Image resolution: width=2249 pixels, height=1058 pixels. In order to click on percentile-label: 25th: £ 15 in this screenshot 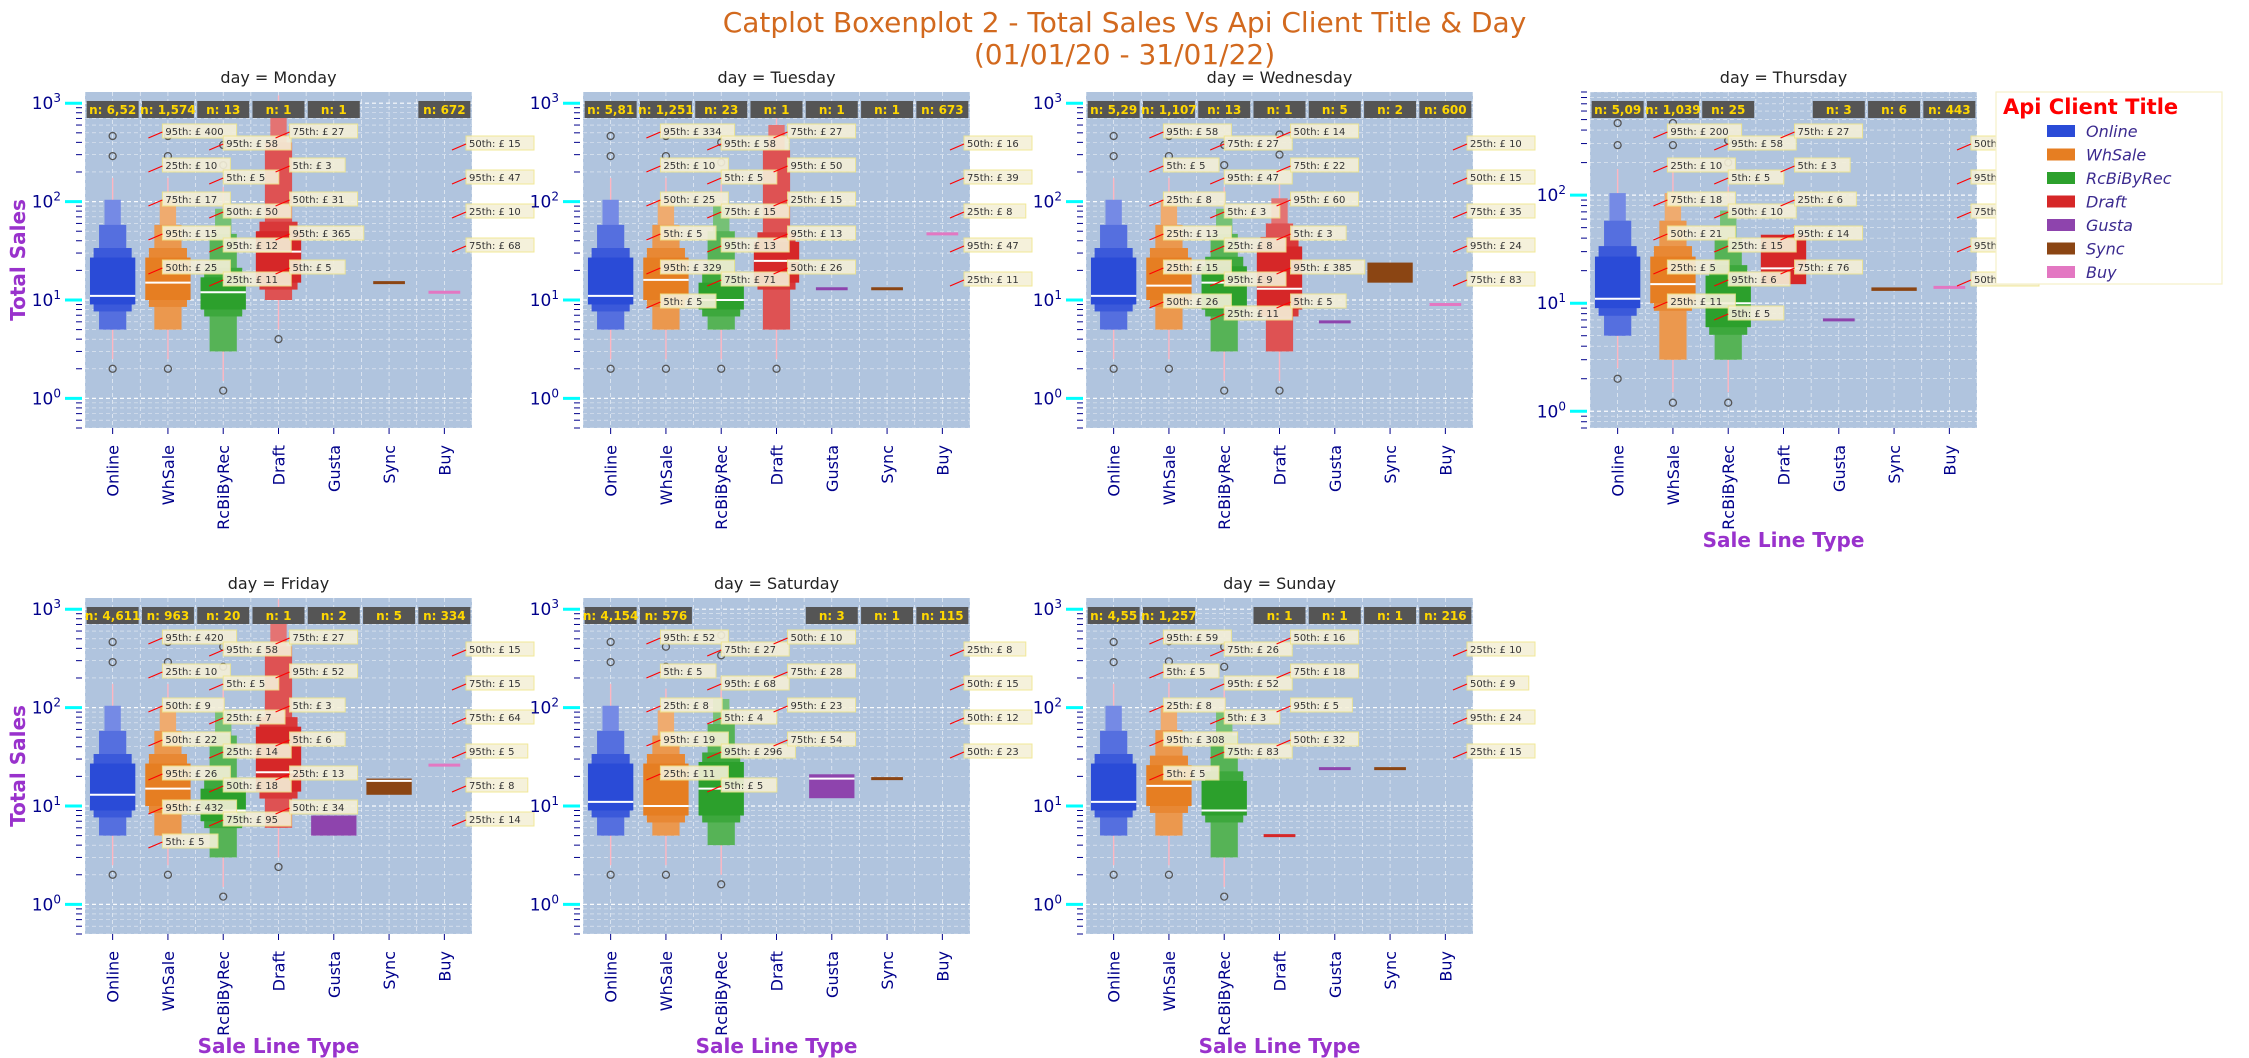, I will do `click(817, 200)`.